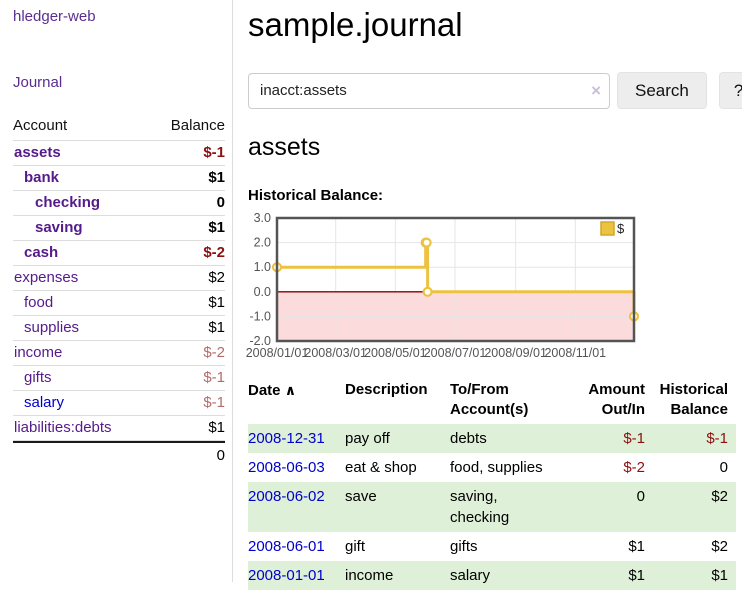 The width and height of the screenshot is (742, 590). What do you see at coordinates (492, 438) in the screenshot?
I see `transaction-row: 2008-12-31 pay off debts $-1 $-1` at bounding box center [492, 438].